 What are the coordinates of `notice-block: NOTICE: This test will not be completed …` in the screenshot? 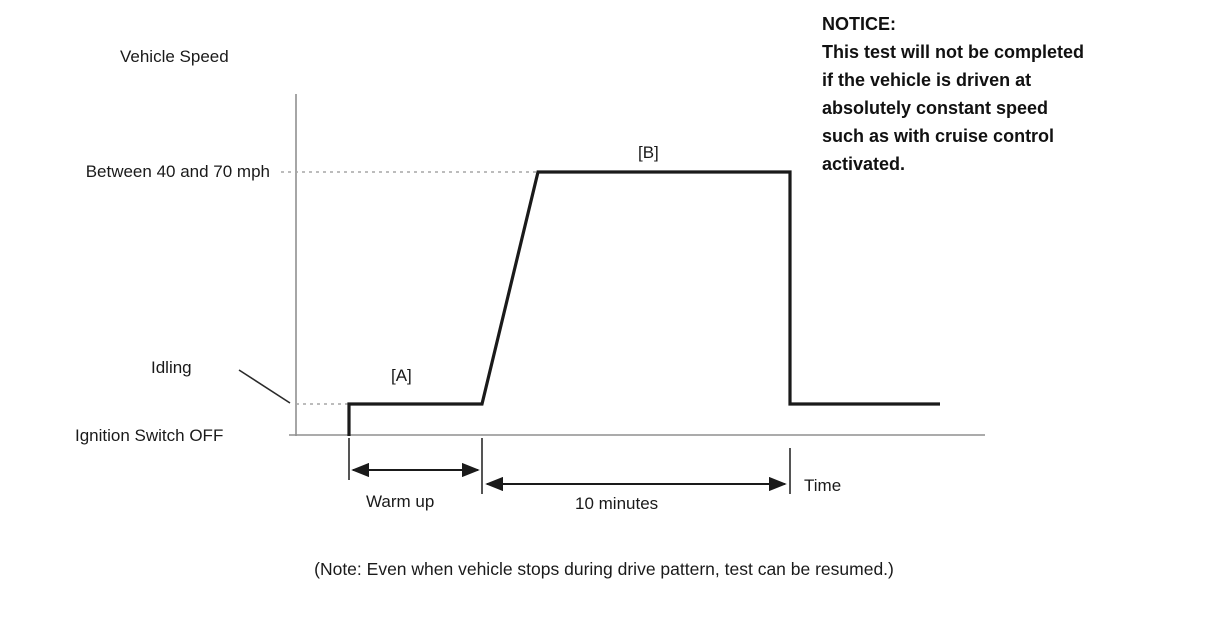 It's located at (1010, 94).